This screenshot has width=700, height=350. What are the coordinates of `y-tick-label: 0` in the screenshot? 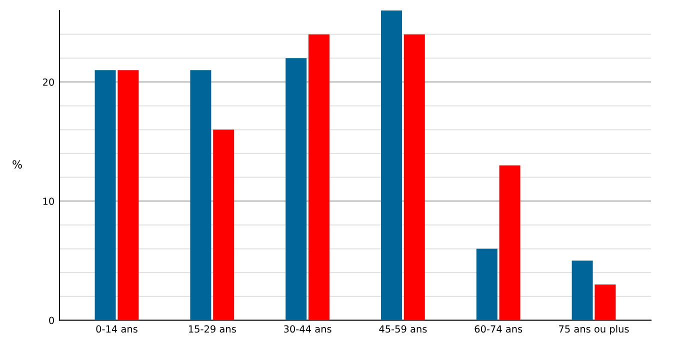 It's located at (51, 320).